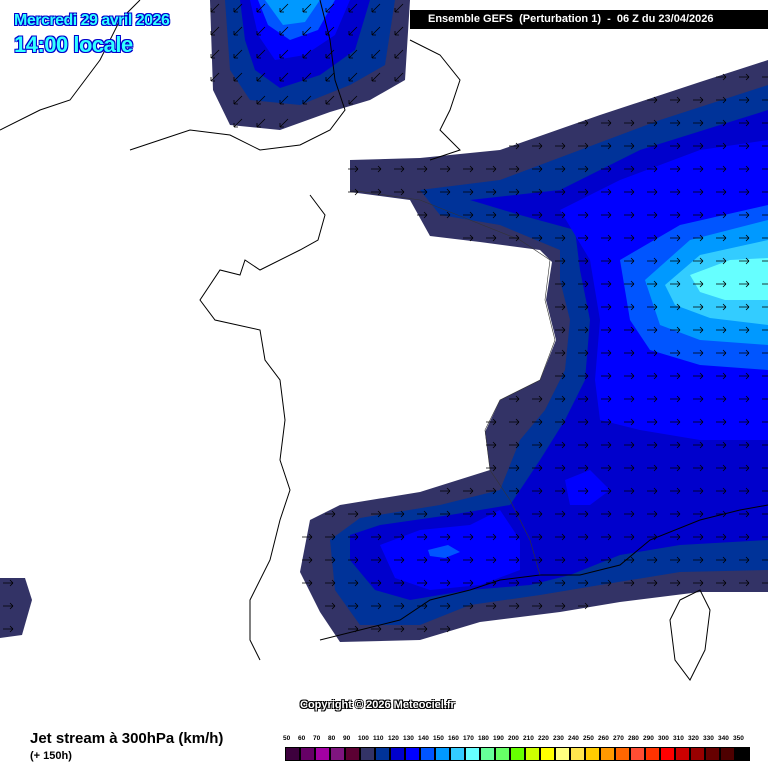 The image size is (768, 768). What do you see at coordinates (302, 738) in the screenshot?
I see `legend-label: 60` at bounding box center [302, 738].